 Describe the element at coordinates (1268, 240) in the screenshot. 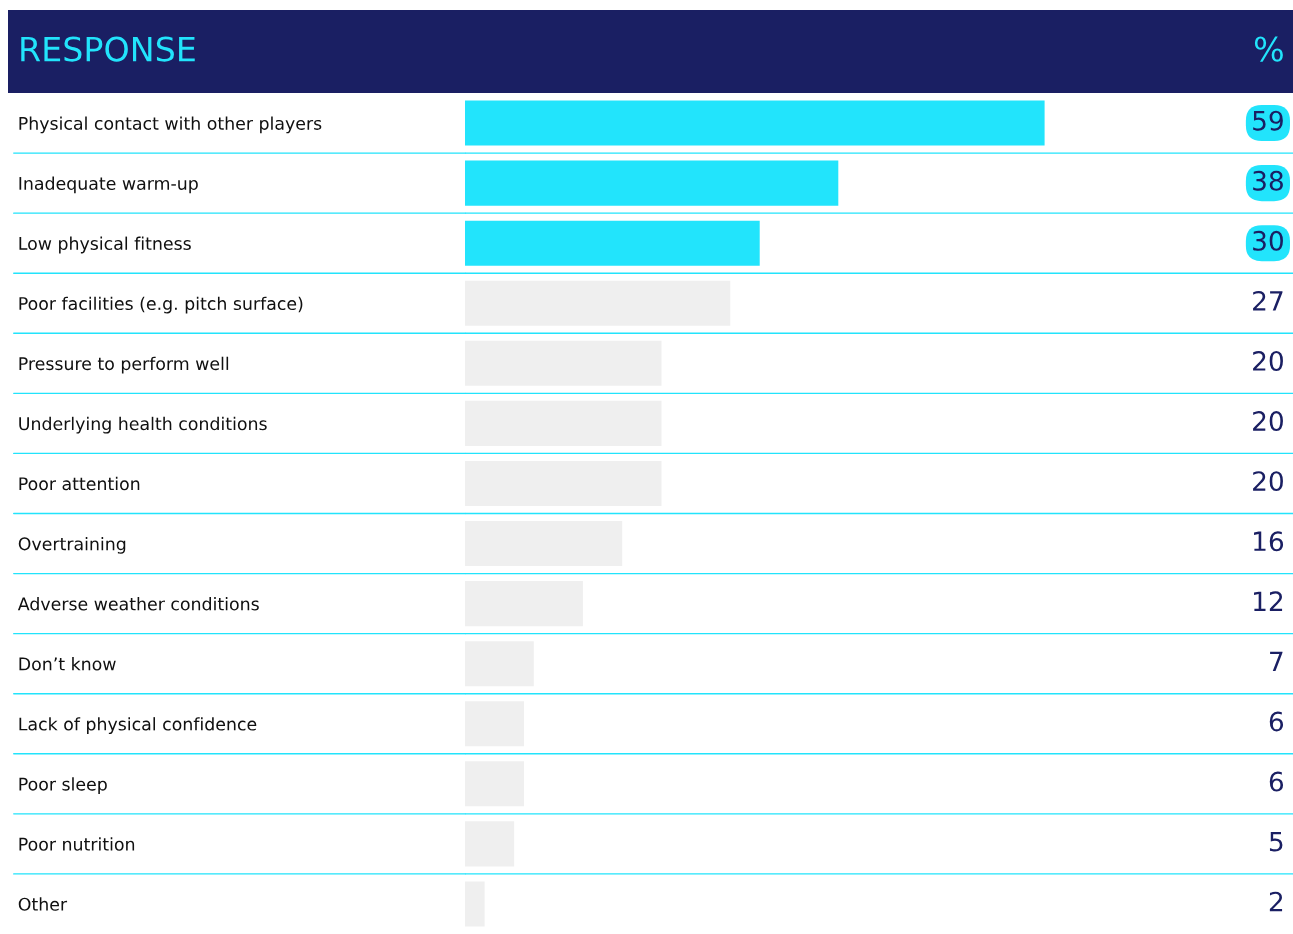

I see `data-label: 30` at that location.